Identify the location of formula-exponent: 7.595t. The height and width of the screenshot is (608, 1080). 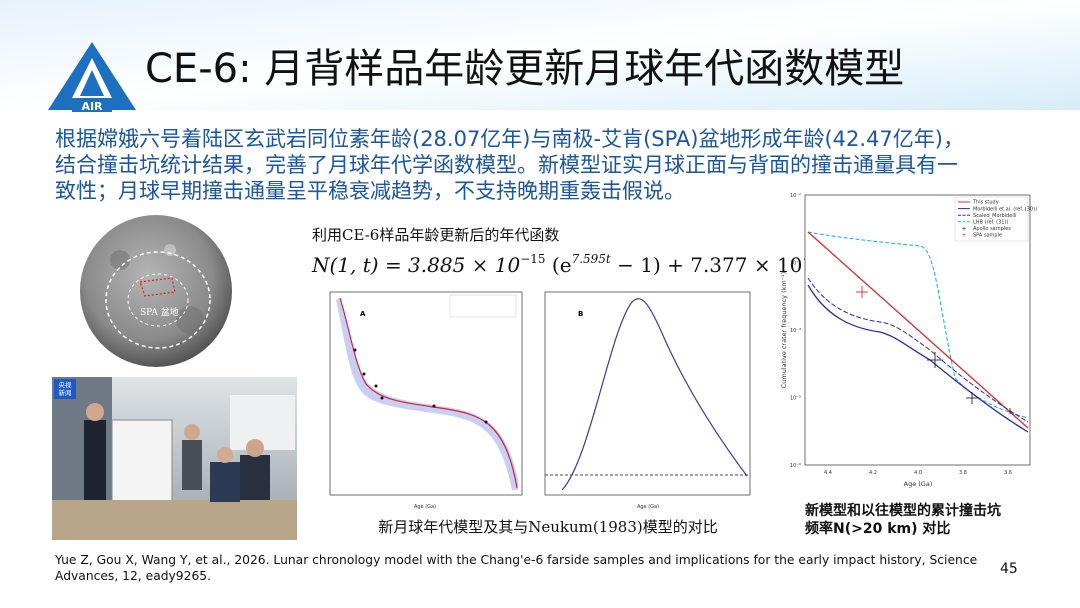
(591, 259).